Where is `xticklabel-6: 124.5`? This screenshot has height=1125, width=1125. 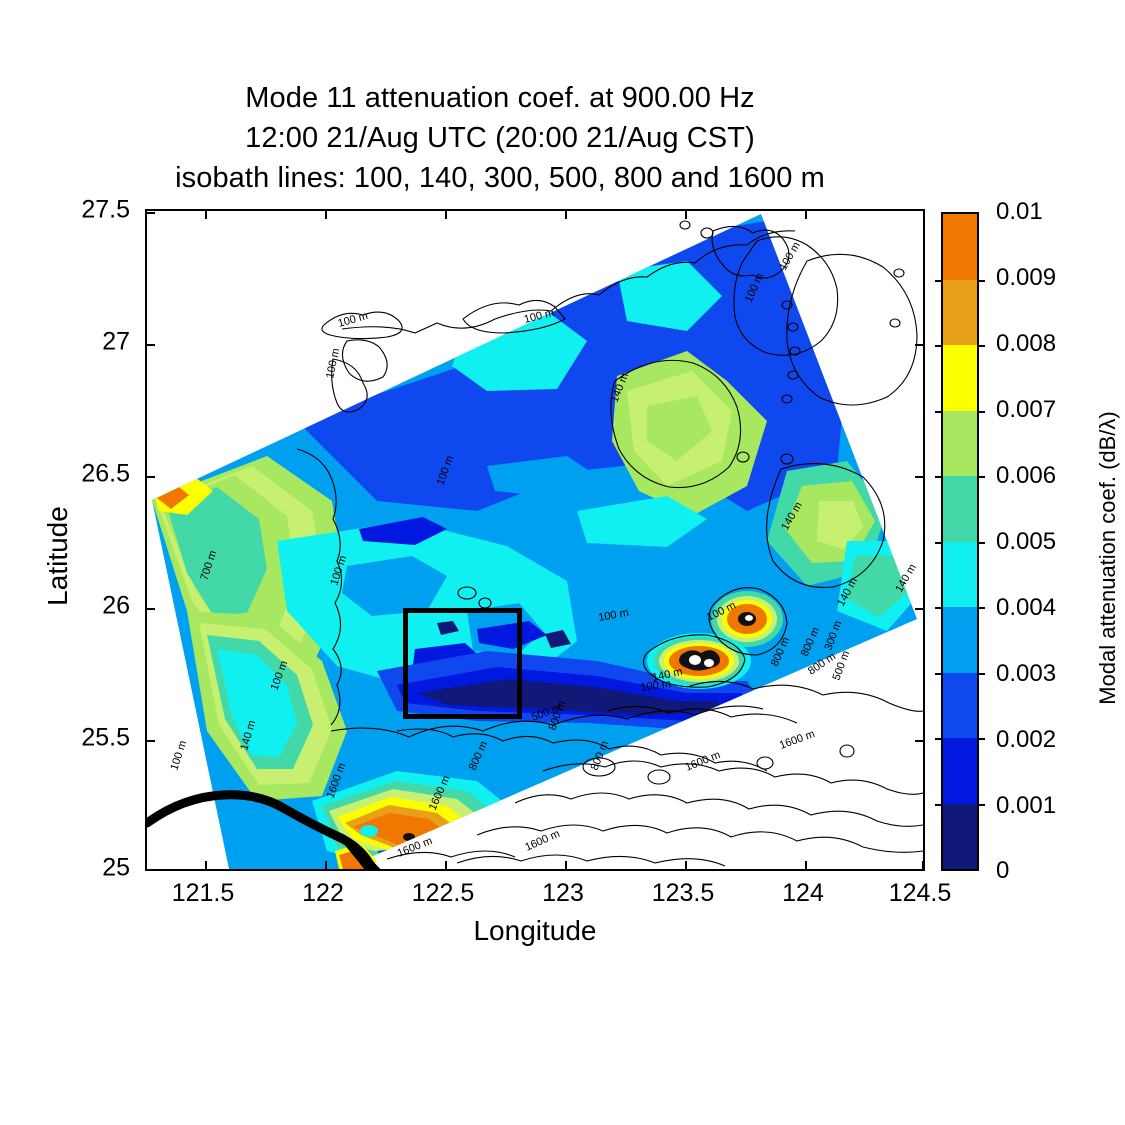
xticklabel-6: 124.5 is located at coordinates (920, 893).